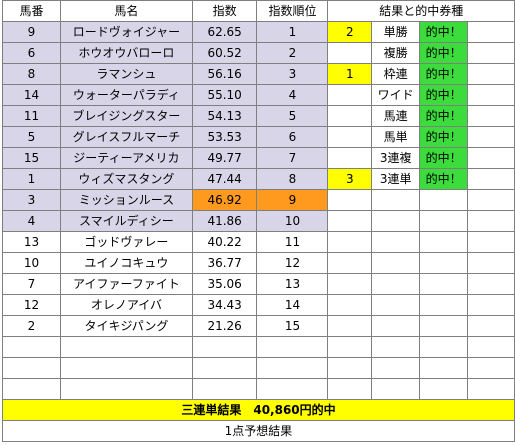 The image size is (515, 446). What do you see at coordinates (350, 179) in the screenshot?
I see `finish-mark-cell: 3` at bounding box center [350, 179].